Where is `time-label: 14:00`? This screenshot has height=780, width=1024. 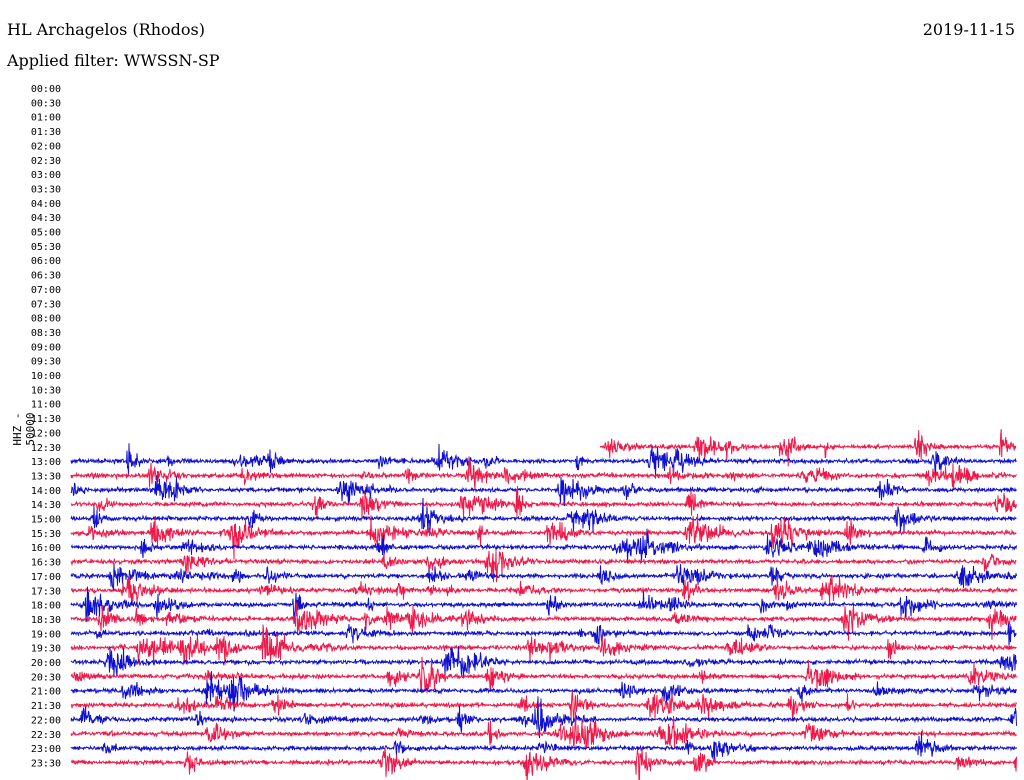 time-label: 14:00 is located at coordinates (46, 491).